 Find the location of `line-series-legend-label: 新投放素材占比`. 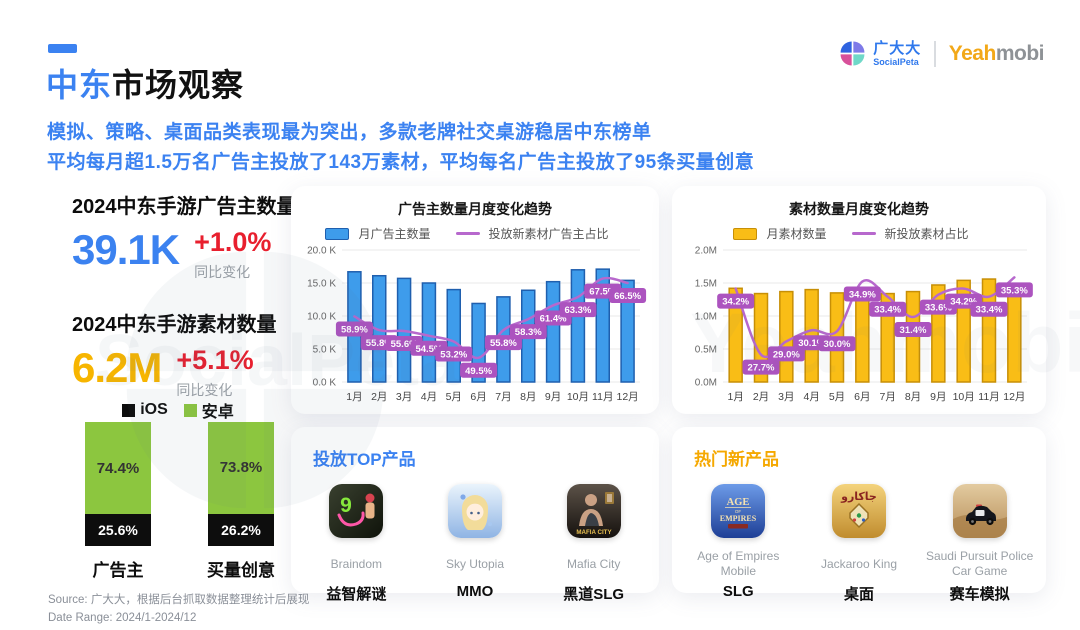

line-series-legend-label: 新投放素材占比 is located at coordinates (926, 234).